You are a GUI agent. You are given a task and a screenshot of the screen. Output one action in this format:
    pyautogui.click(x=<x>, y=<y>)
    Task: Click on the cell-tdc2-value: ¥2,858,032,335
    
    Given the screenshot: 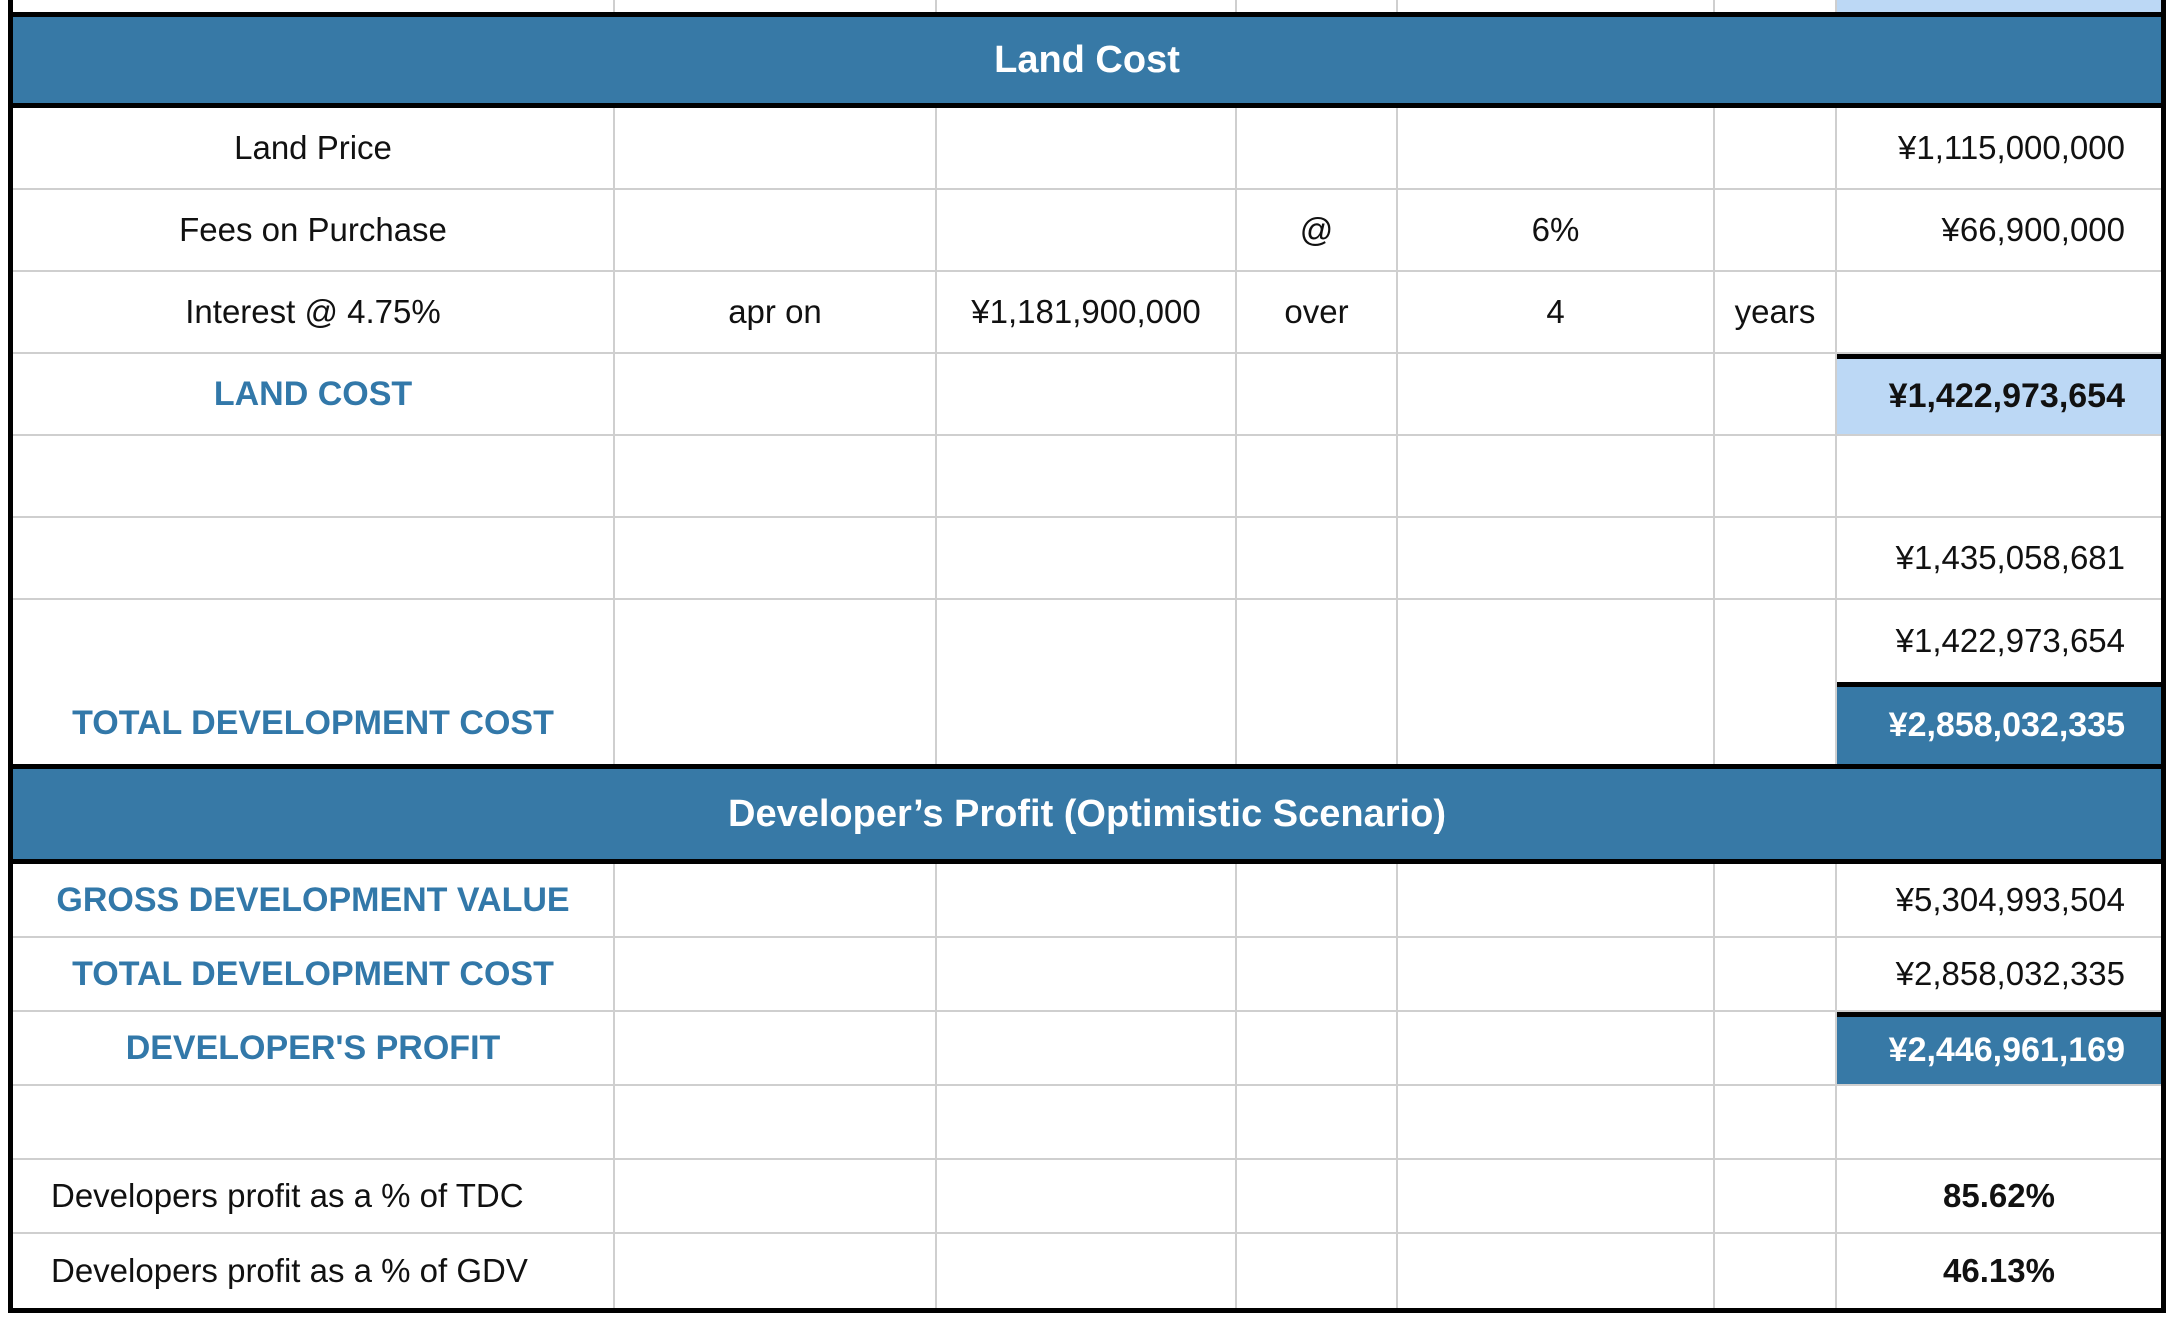 What is the action you would take?
    pyautogui.click(x=1999, y=975)
    